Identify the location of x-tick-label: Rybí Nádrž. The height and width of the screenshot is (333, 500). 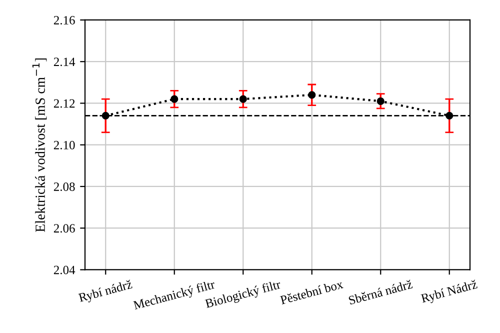
(449, 293).